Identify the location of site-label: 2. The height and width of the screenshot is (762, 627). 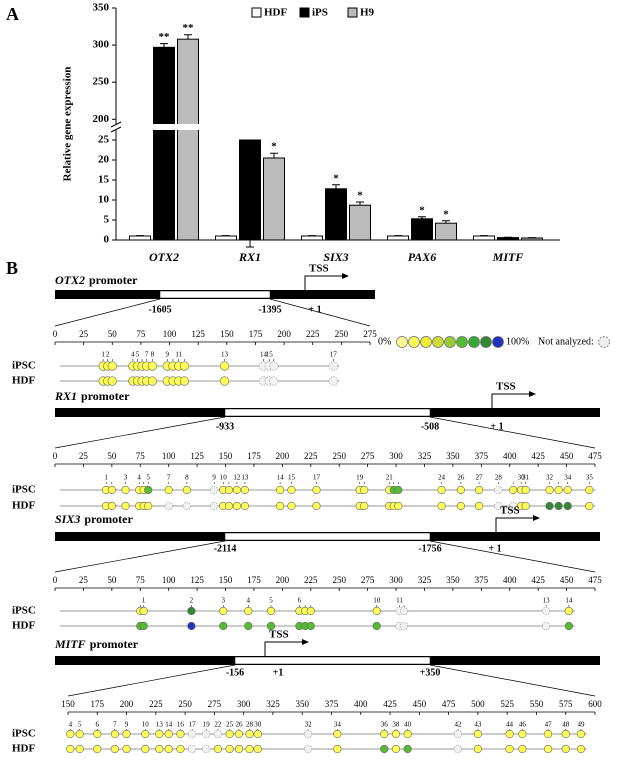
(192, 601).